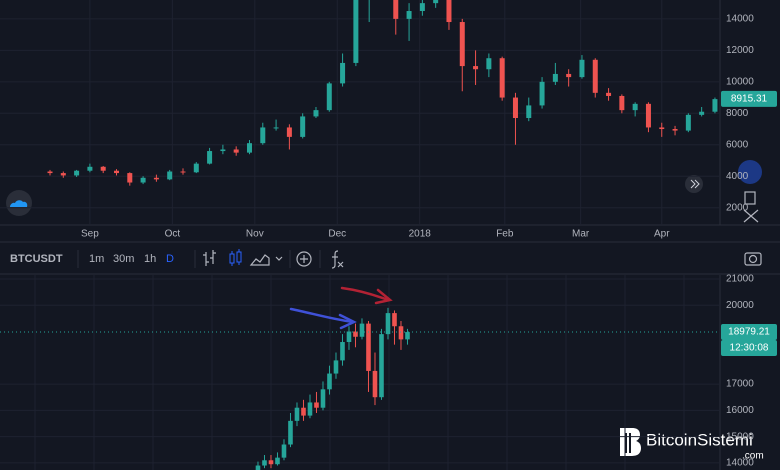 Image resolution: width=780 pixels, height=470 pixels. What do you see at coordinates (630, 442) in the screenshot?
I see `watermark-logo` at bounding box center [630, 442].